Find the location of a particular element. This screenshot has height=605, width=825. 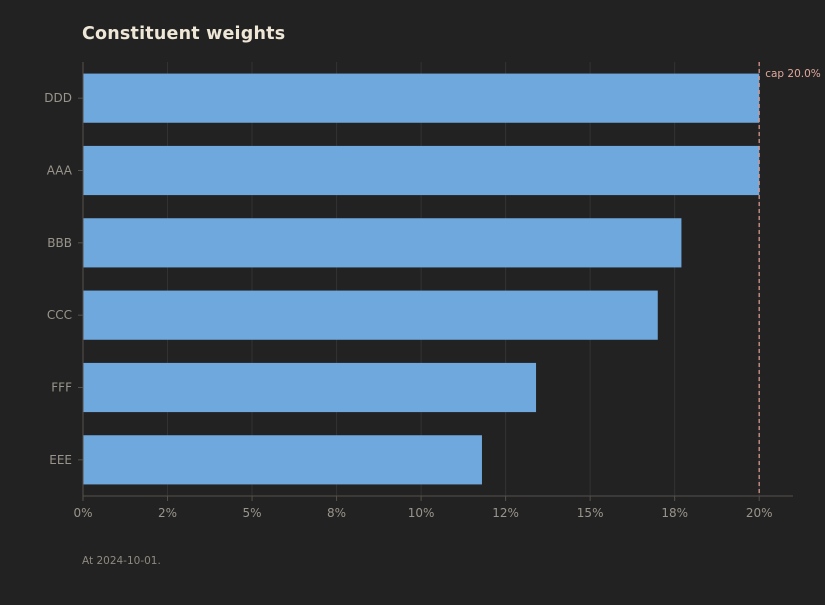

y-tick-label: FFF is located at coordinates (61, 388).